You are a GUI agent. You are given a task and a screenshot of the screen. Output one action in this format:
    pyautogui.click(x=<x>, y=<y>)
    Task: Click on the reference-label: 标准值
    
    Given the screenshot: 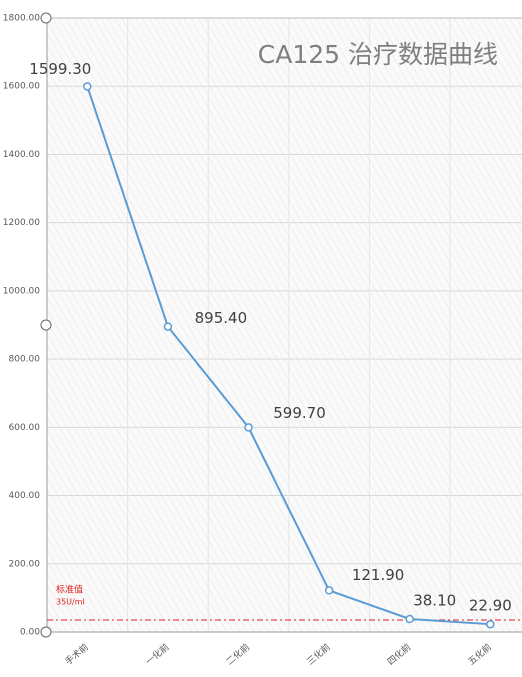 What is the action you would take?
    pyautogui.click(x=69, y=590)
    